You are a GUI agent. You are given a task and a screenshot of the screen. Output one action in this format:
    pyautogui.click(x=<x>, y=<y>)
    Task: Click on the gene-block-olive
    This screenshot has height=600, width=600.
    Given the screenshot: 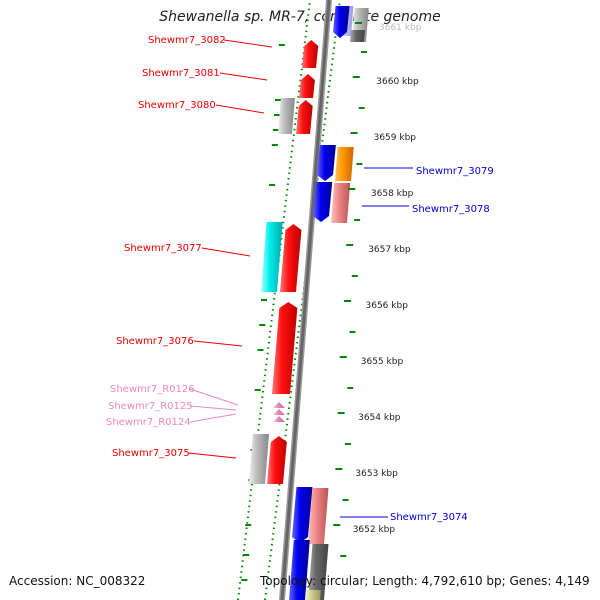 What is the action you would take?
    pyautogui.click(x=313, y=595)
    